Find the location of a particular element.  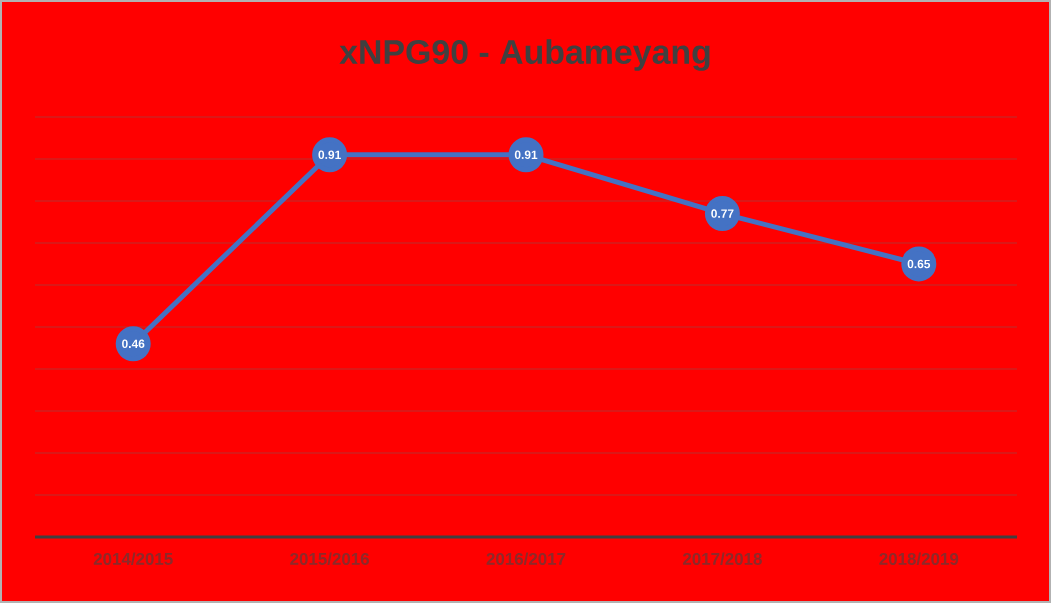

x-tick-label: 2017/2018 is located at coordinates (722, 559).